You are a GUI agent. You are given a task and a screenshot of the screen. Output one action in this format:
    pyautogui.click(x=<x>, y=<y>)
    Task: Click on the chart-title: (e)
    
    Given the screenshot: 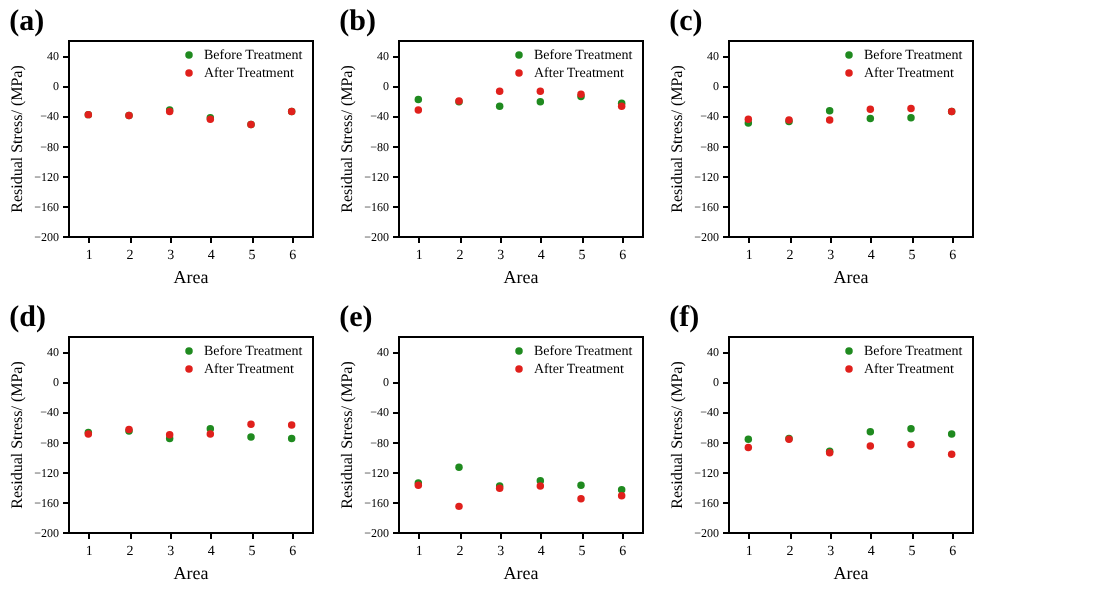 What is the action you would take?
    pyautogui.click(x=356, y=318)
    